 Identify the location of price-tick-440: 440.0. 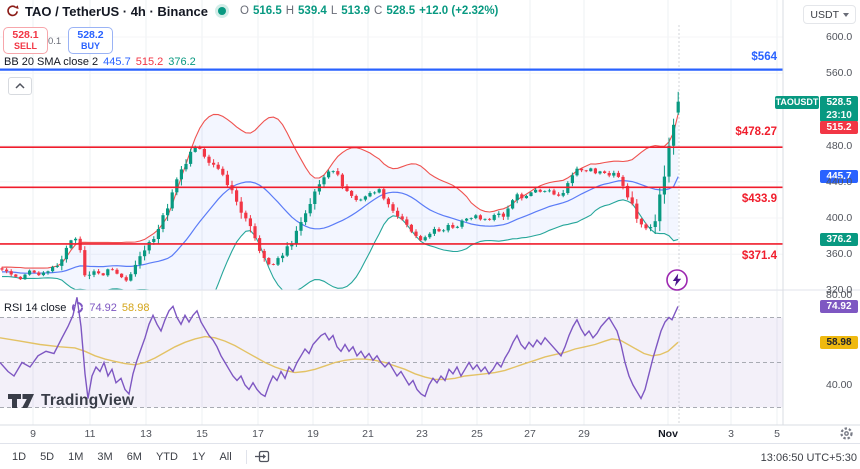
(839, 182).